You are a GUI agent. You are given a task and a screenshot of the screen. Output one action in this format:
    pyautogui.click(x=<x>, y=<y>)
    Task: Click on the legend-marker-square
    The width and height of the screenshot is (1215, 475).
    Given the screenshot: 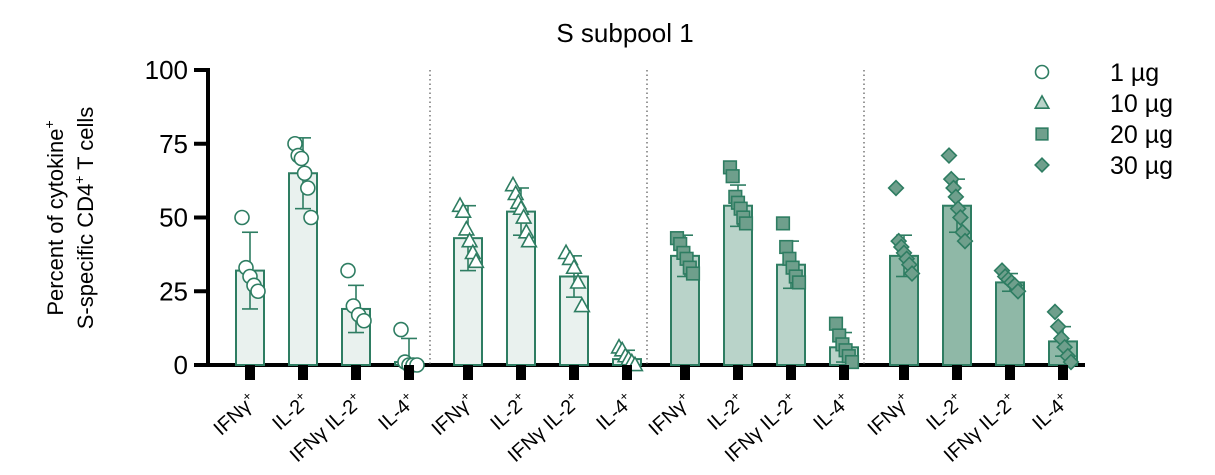 What is the action you would take?
    pyautogui.click(x=1042, y=134)
    